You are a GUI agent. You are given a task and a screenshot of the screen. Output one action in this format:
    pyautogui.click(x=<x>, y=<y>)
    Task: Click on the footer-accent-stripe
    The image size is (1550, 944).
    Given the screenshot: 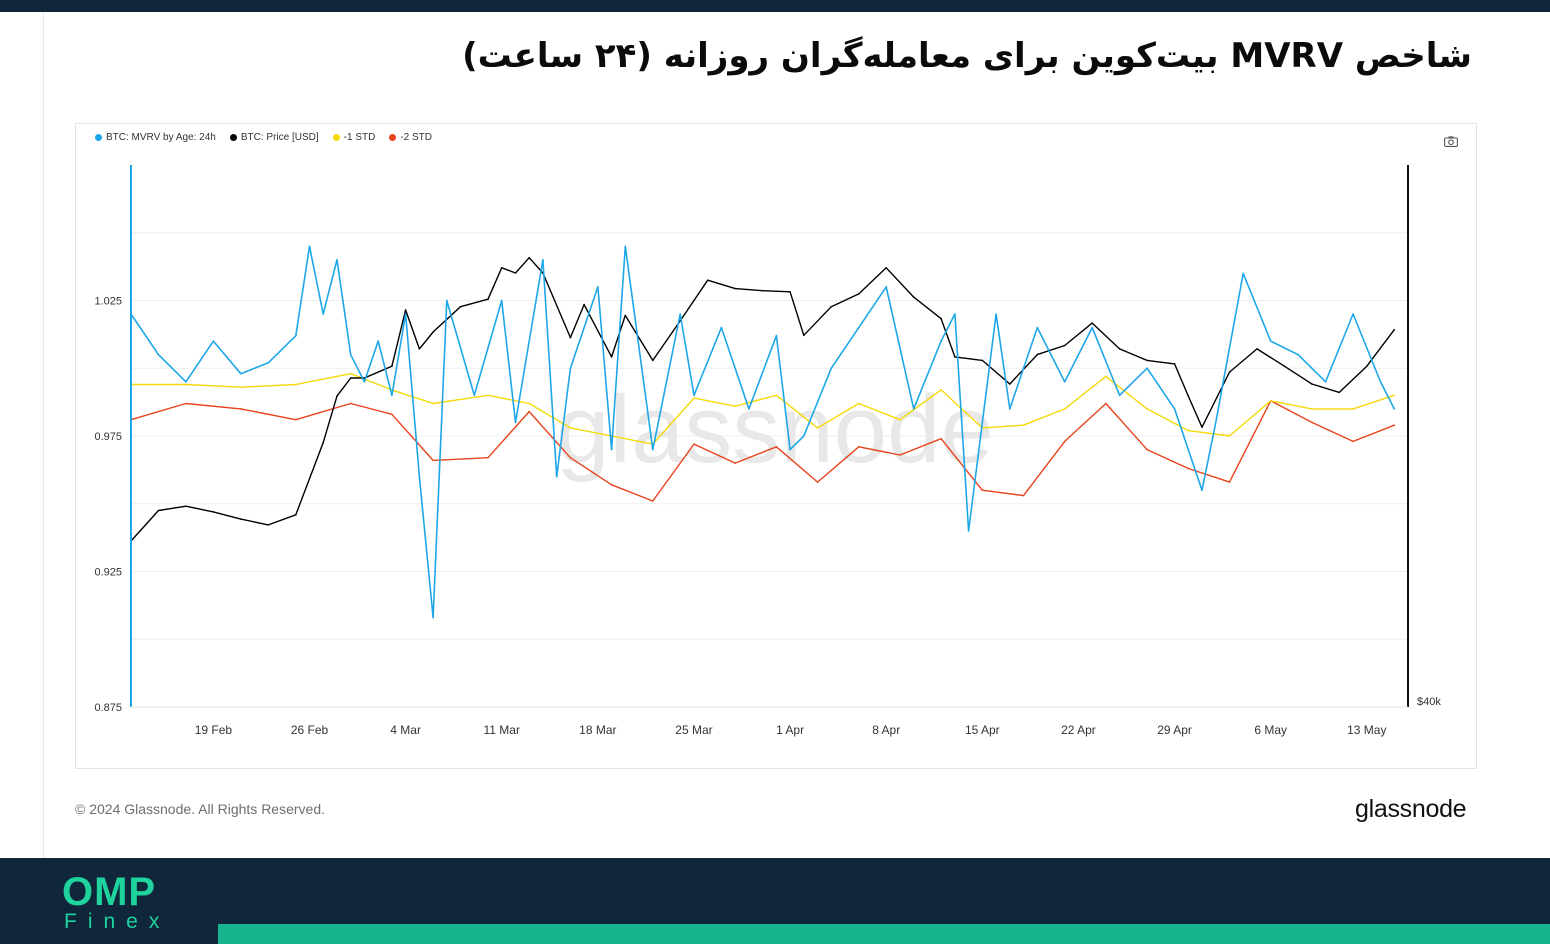 What is the action you would take?
    pyautogui.click(x=884, y=934)
    